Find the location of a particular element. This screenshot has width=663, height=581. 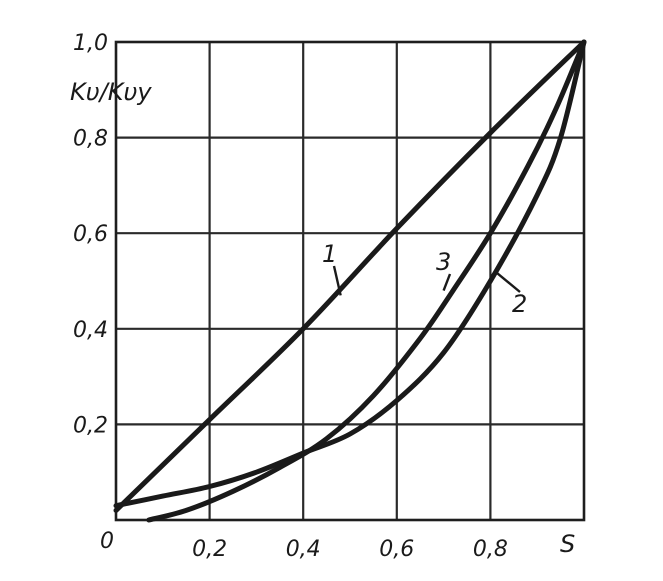

x-tick-label: 0,6 is located at coordinates (396, 549).